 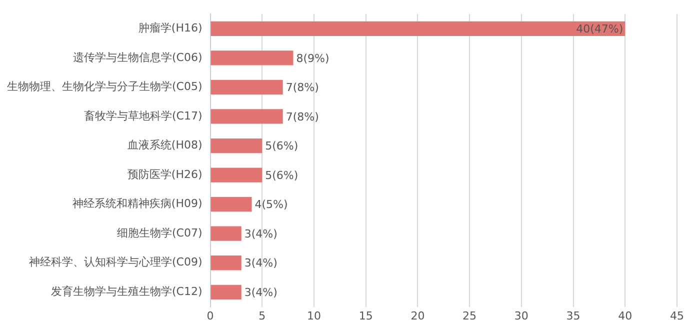 What do you see at coordinates (313, 315) in the screenshot?
I see `x-tick-label: 10` at bounding box center [313, 315].